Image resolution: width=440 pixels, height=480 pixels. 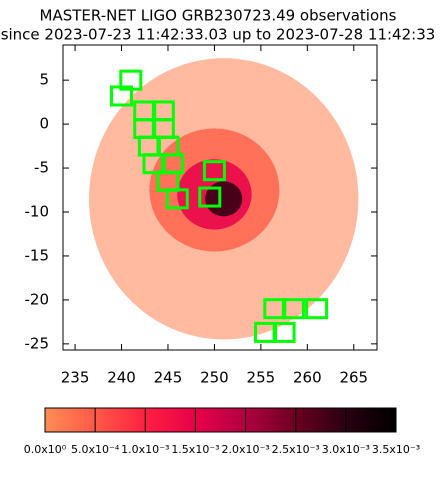 What do you see at coordinates (296, 449) in the screenshot?
I see `colorbar-tick-label: 2.5x10⁻³` at bounding box center [296, 449].